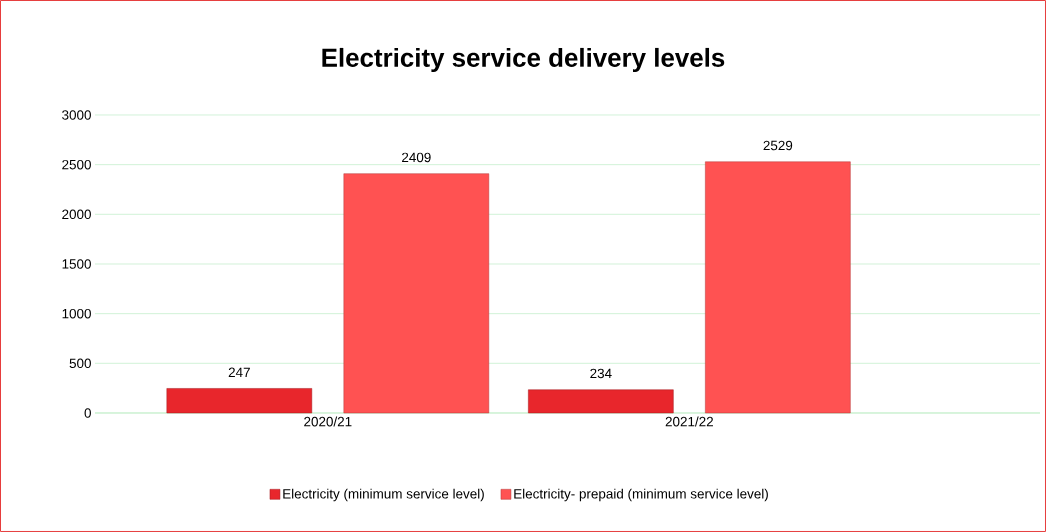 Image resolution: width=1046 pixels, height=532 pixels. What do you see at coordinates (328, 421) in the screenshot?
I see `x-tick-label: 2020/21` at bounding box center [328, 421].